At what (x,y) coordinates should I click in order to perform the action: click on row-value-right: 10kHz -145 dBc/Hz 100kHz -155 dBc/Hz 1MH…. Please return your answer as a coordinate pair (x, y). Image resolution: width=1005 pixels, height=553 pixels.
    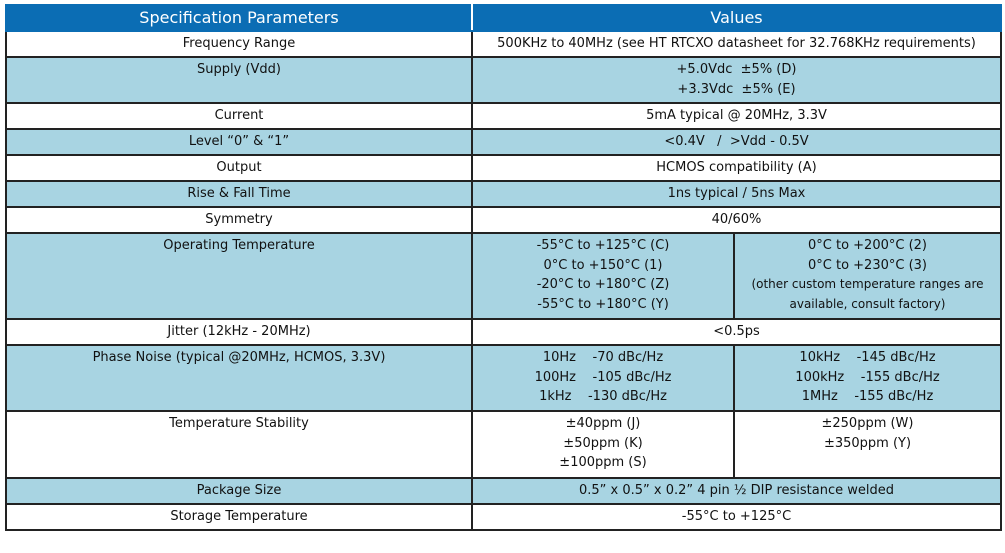
    Looking at the image, I should click on (867, 378).